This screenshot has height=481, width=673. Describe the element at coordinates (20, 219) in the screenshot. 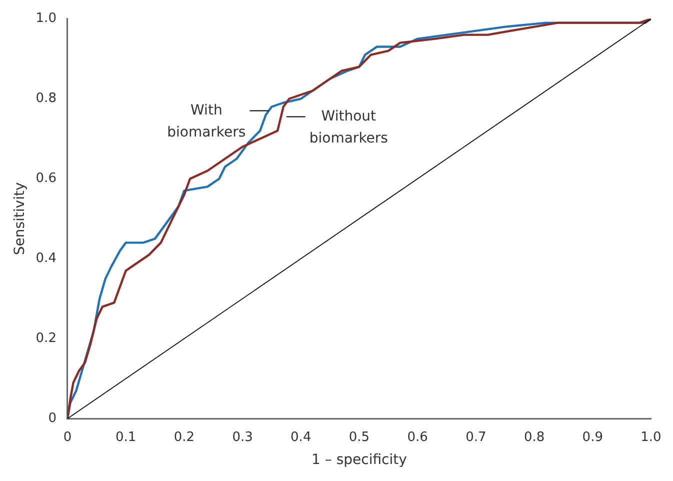

I see `y-axis-title: Sensitivity` at that location.